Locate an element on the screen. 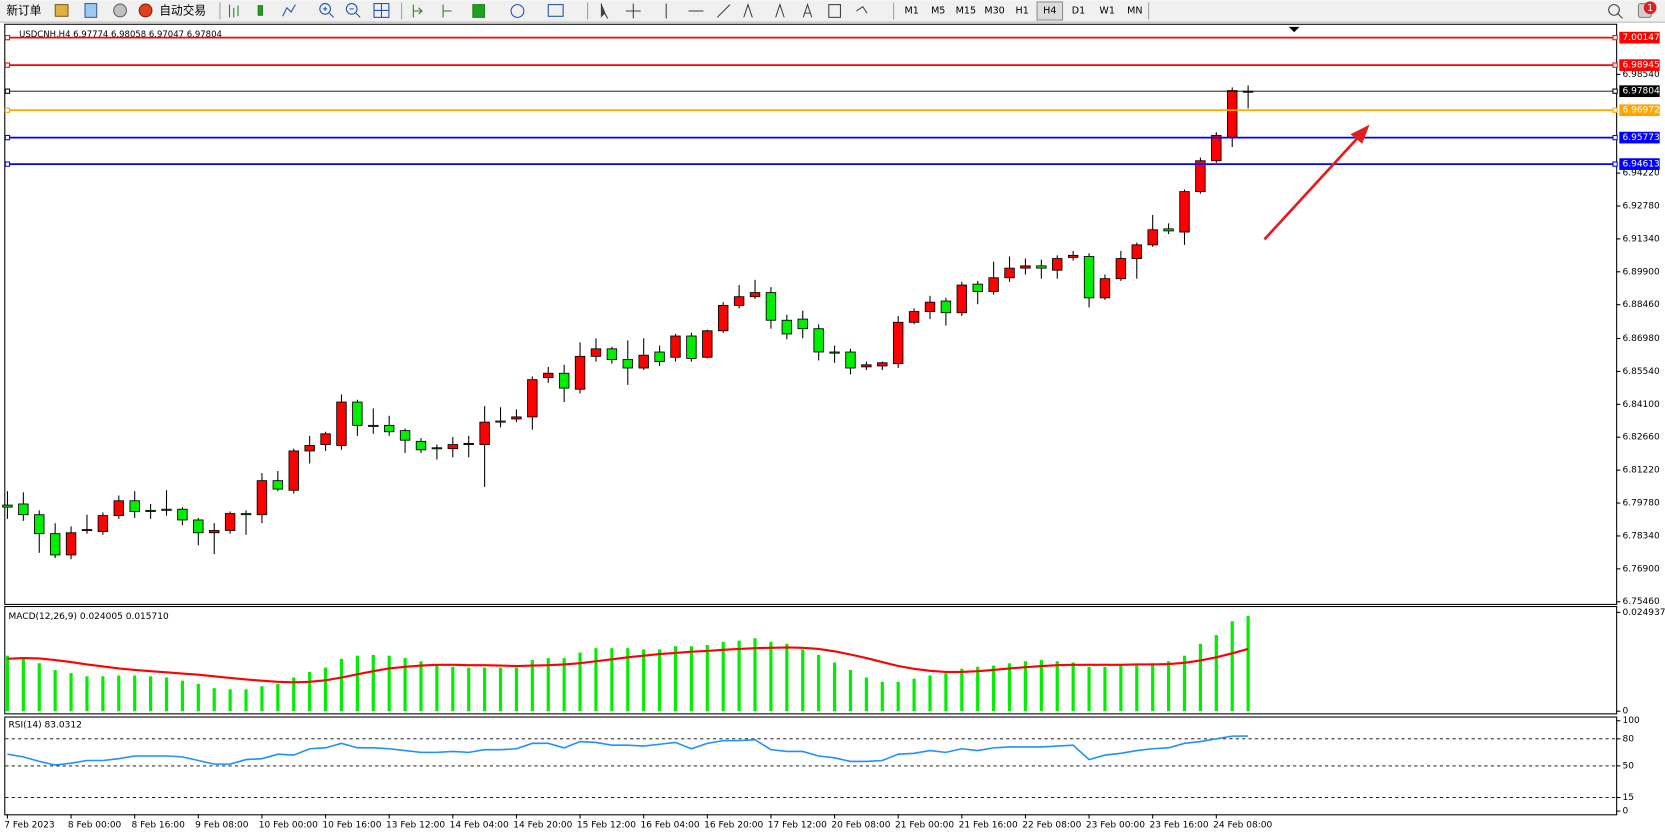  scroll-icons is located at coordinates (488, 11).